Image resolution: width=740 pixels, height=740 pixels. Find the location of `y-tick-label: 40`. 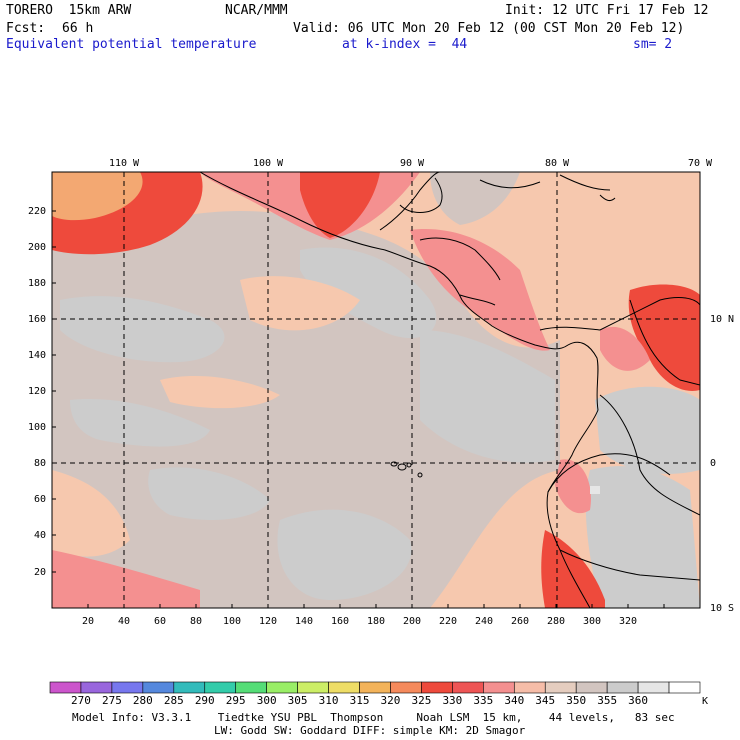

y-tick-label: 40 is located at coordinates (40, 535).